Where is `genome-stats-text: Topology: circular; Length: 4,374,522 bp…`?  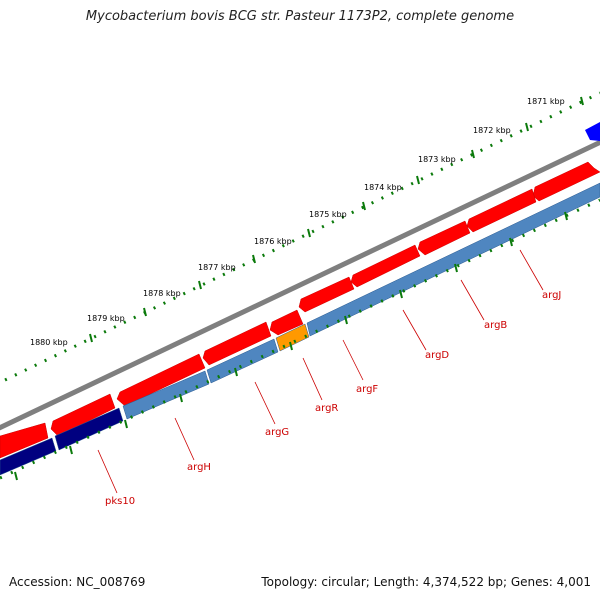 genome-stats-text: Topology: circular; Length: 4,374,522 bp… is located at coordinates (426, 582).